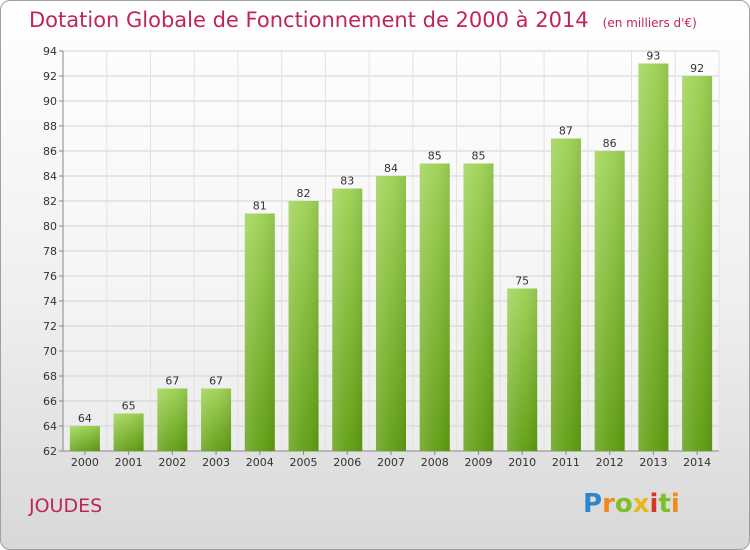 This screenshot has width=750, height=550. What do you see at coordinates (50, 101) in the screenshot?
I see `y-tick-label: 90` at bounding box center [50, 101].